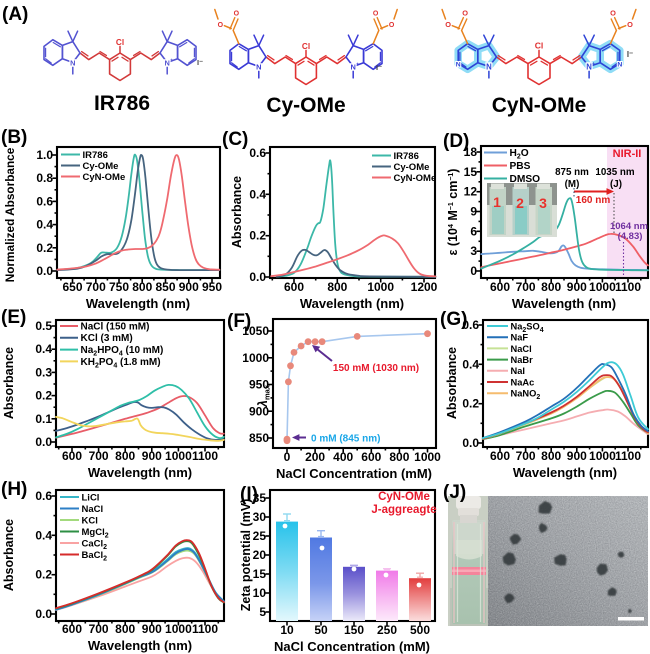 Image resolution: width=650 pixels, height=654 pixels. What do you see at coordinates (239, 321) in the screenshot?
I see `svg-text: (F)` at bounding box center [239, 321].